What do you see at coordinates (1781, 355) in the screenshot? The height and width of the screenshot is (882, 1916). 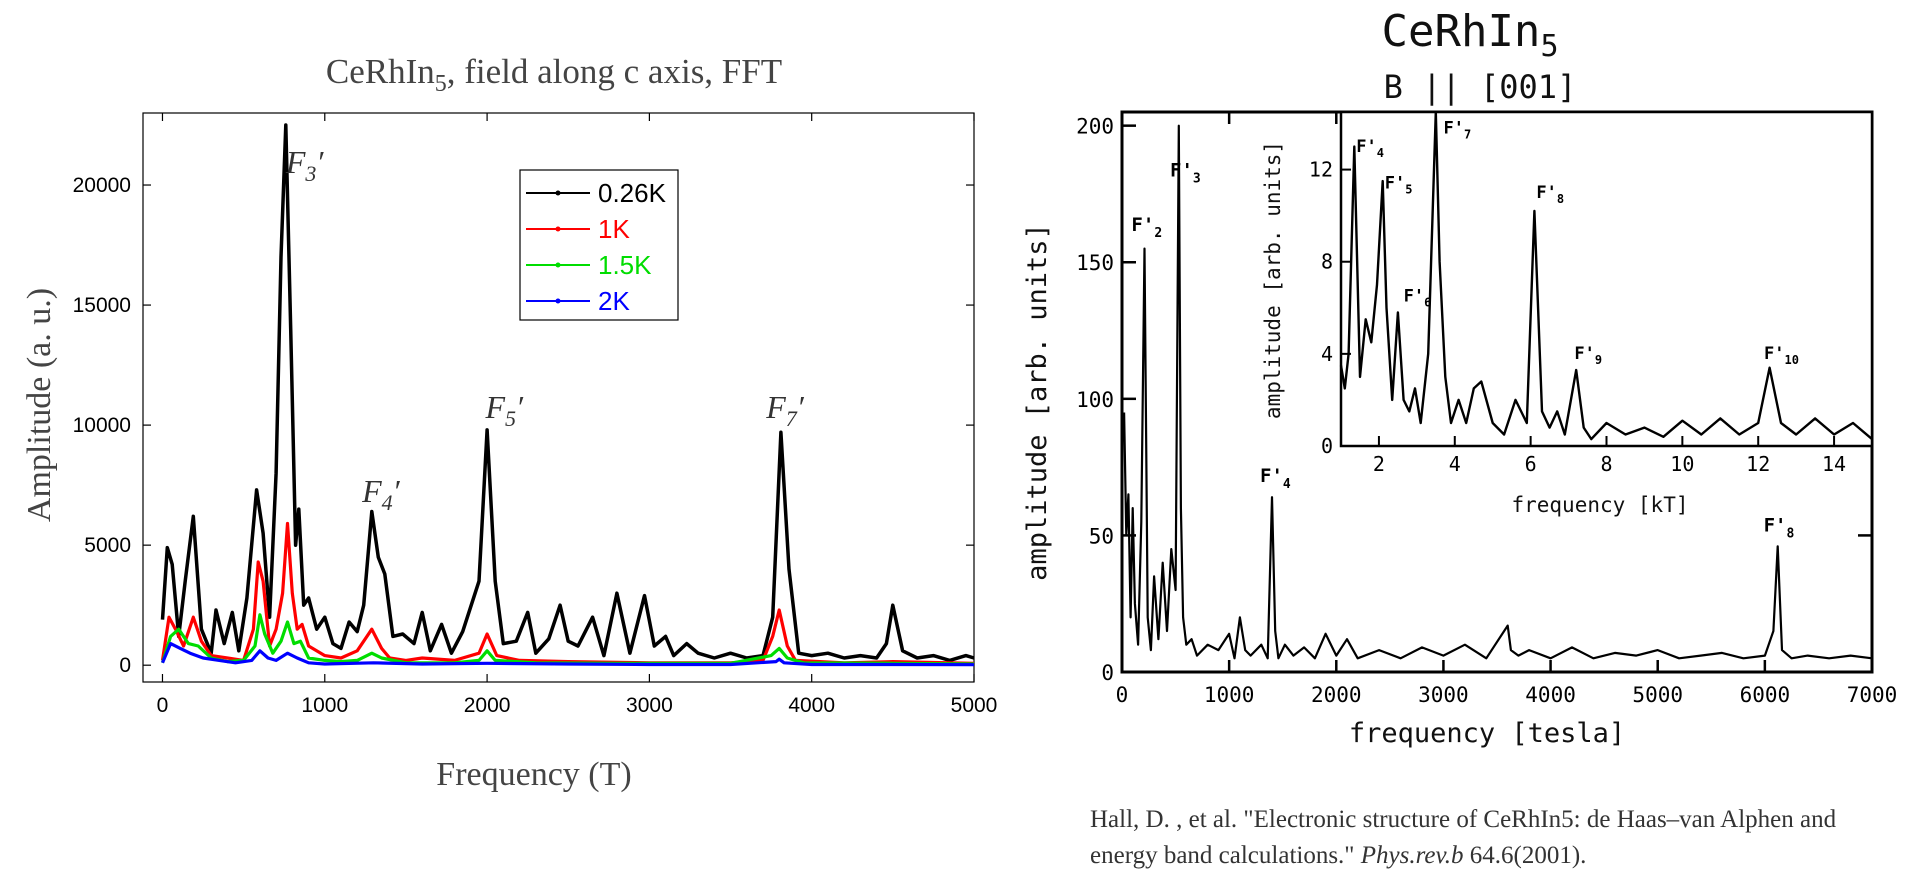 I see `inset-peak-annotation: F'10` at bounding box center [1781, 355].